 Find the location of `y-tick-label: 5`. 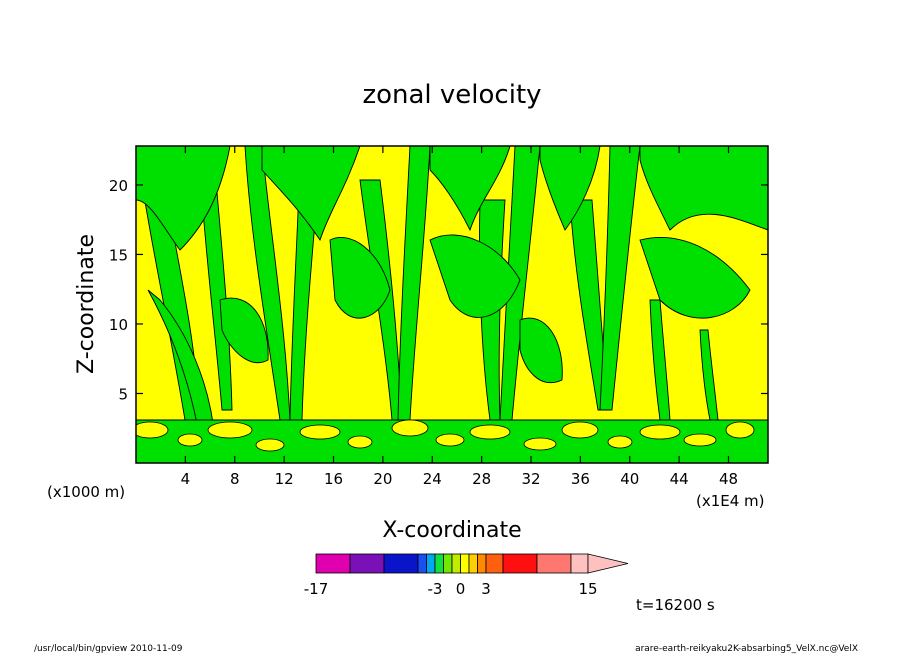

y-tick-label: 5 is located at coordinates (123, 394).